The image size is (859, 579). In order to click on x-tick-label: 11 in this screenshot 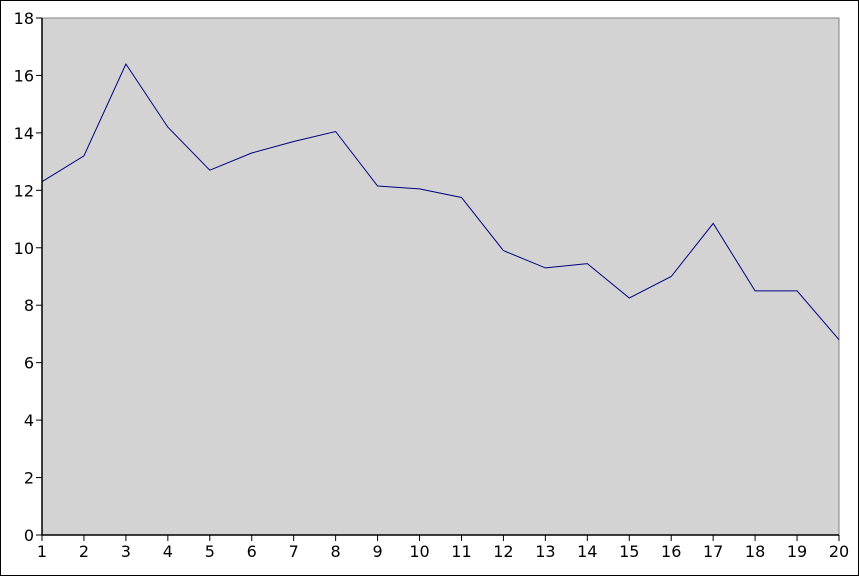, I will do `click(461, 551)`.